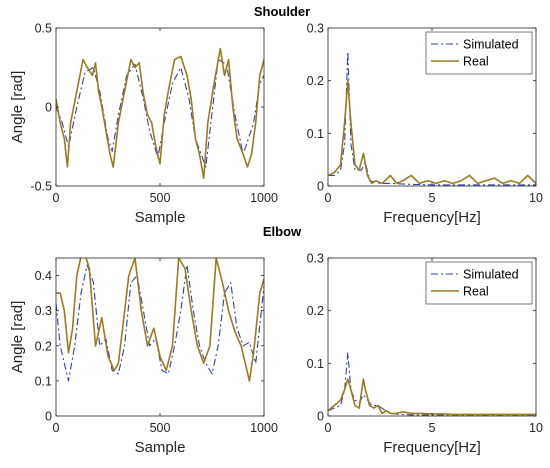 This screenshot has height=468, width=550. What do you see at coordinates (43, 29) in the screenshot?
I see `y-tick-label: 0.5` at bounding box center [43, 29].